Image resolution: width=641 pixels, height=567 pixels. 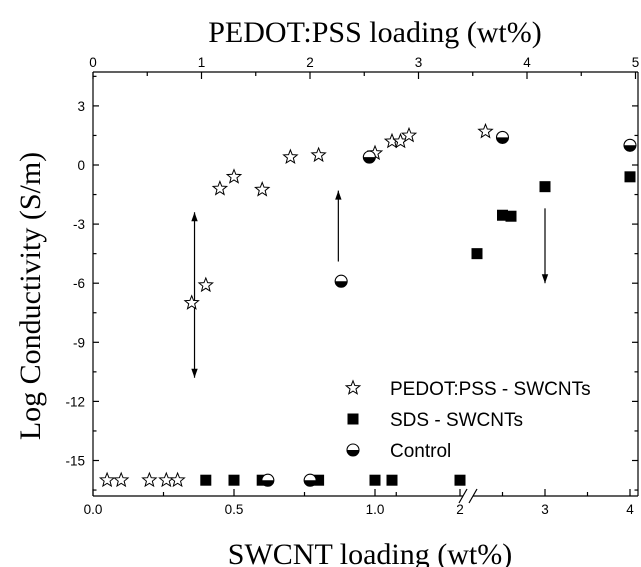 I want to click on y-tick-label: -9, so click(x=79, y=342).